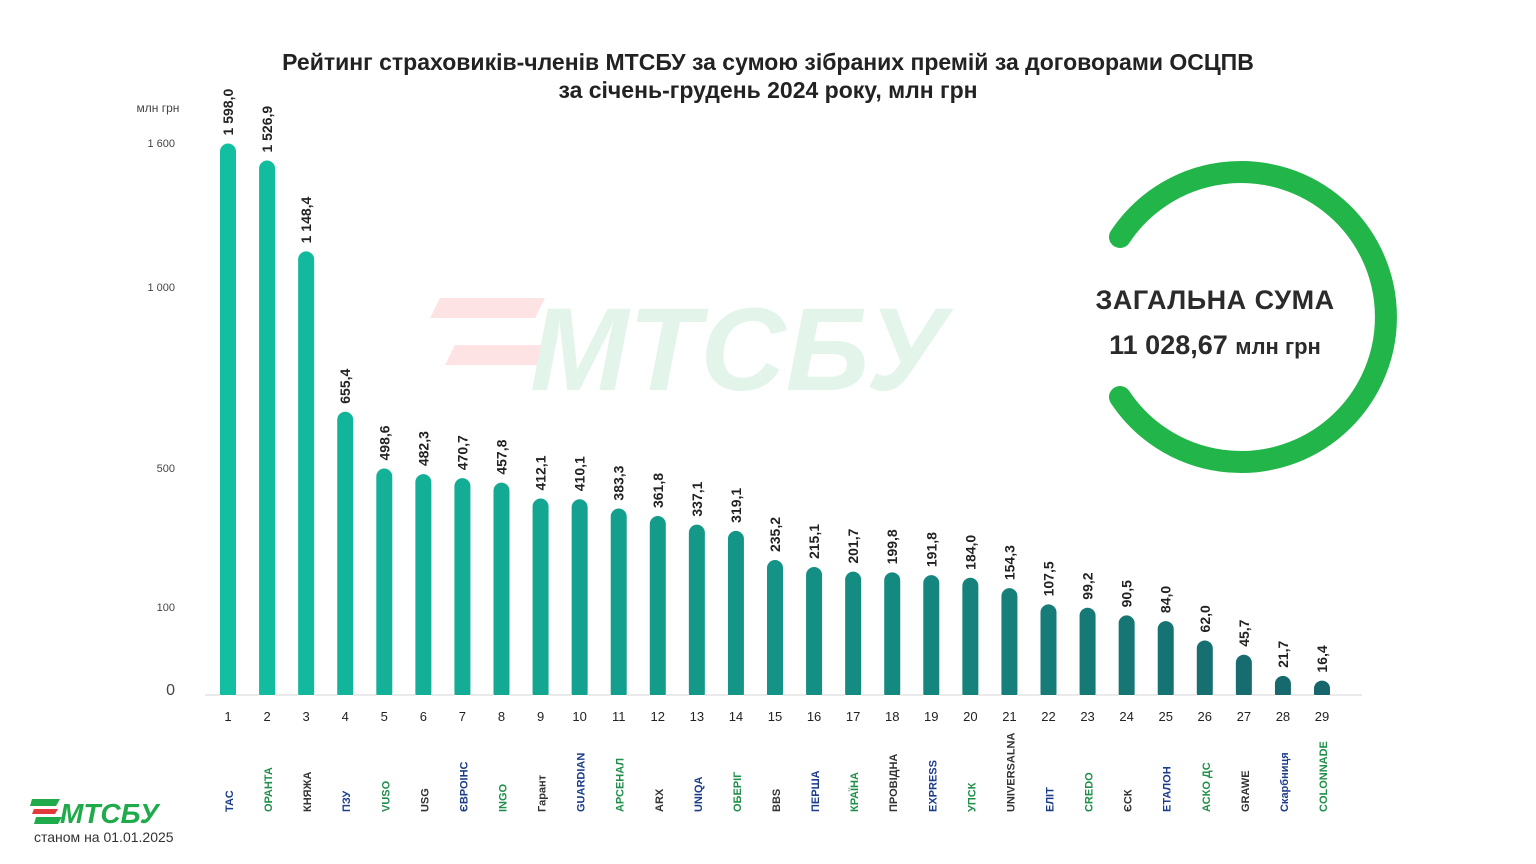 Image resolution: width=1536 pixels, height=864 pixels. Describe the element at coordinates (1051, 799) in the screenshot. I see `company-logo-text: ЕЛІТ` at that location.